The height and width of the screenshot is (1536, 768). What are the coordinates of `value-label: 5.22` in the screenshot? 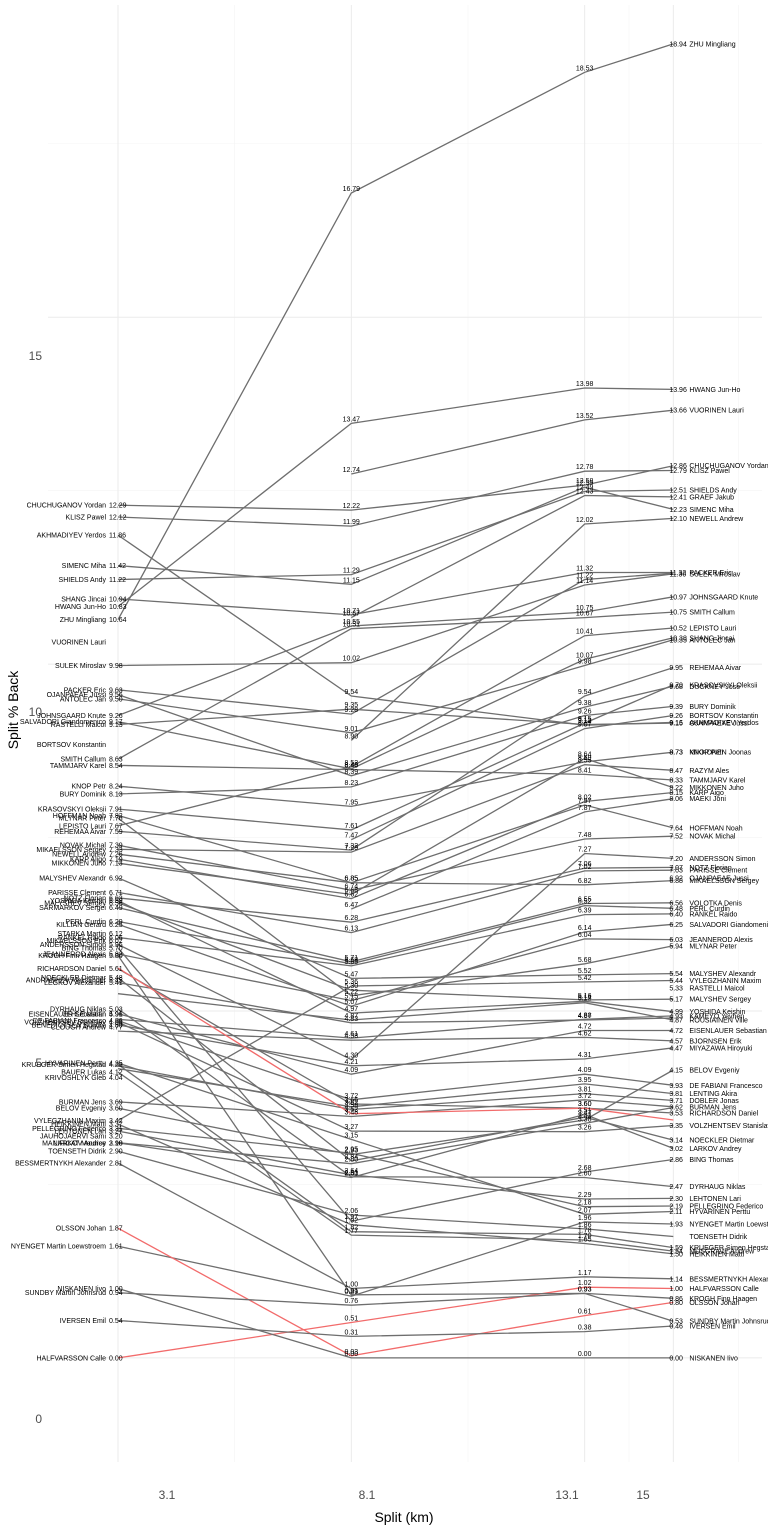 It's located at (352, 992).